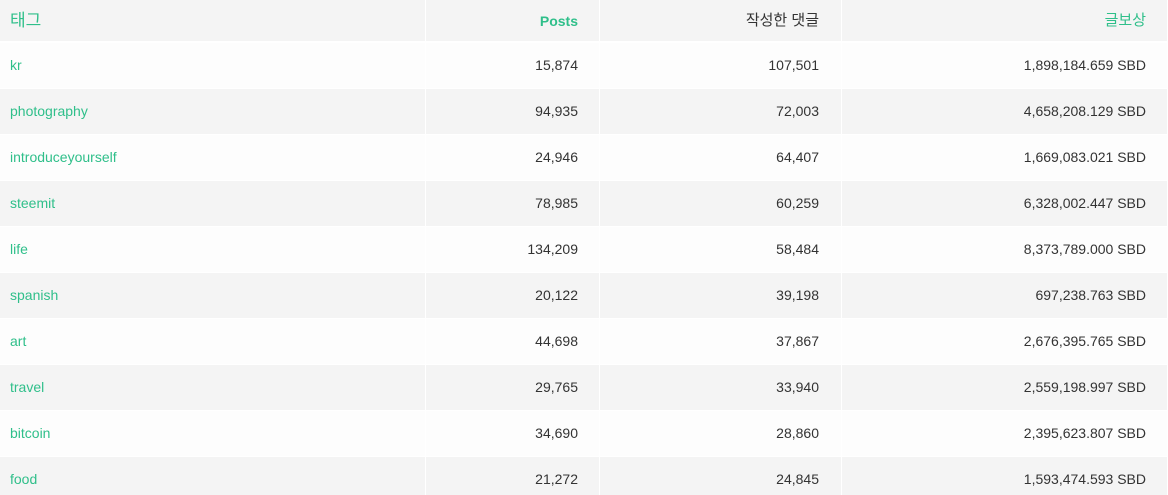  I want to click on posts-cell: 134,209, so click(513, 250).